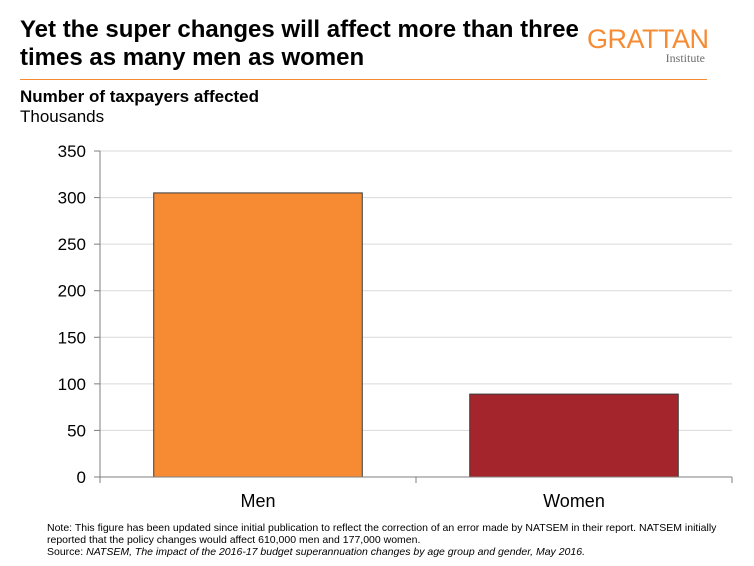 This screenshot has width=754, height=566. What do you see at coordinates (72, 151) in the screenshot?
I see `y-tick-label: 350` at bounding box center [72, 151].